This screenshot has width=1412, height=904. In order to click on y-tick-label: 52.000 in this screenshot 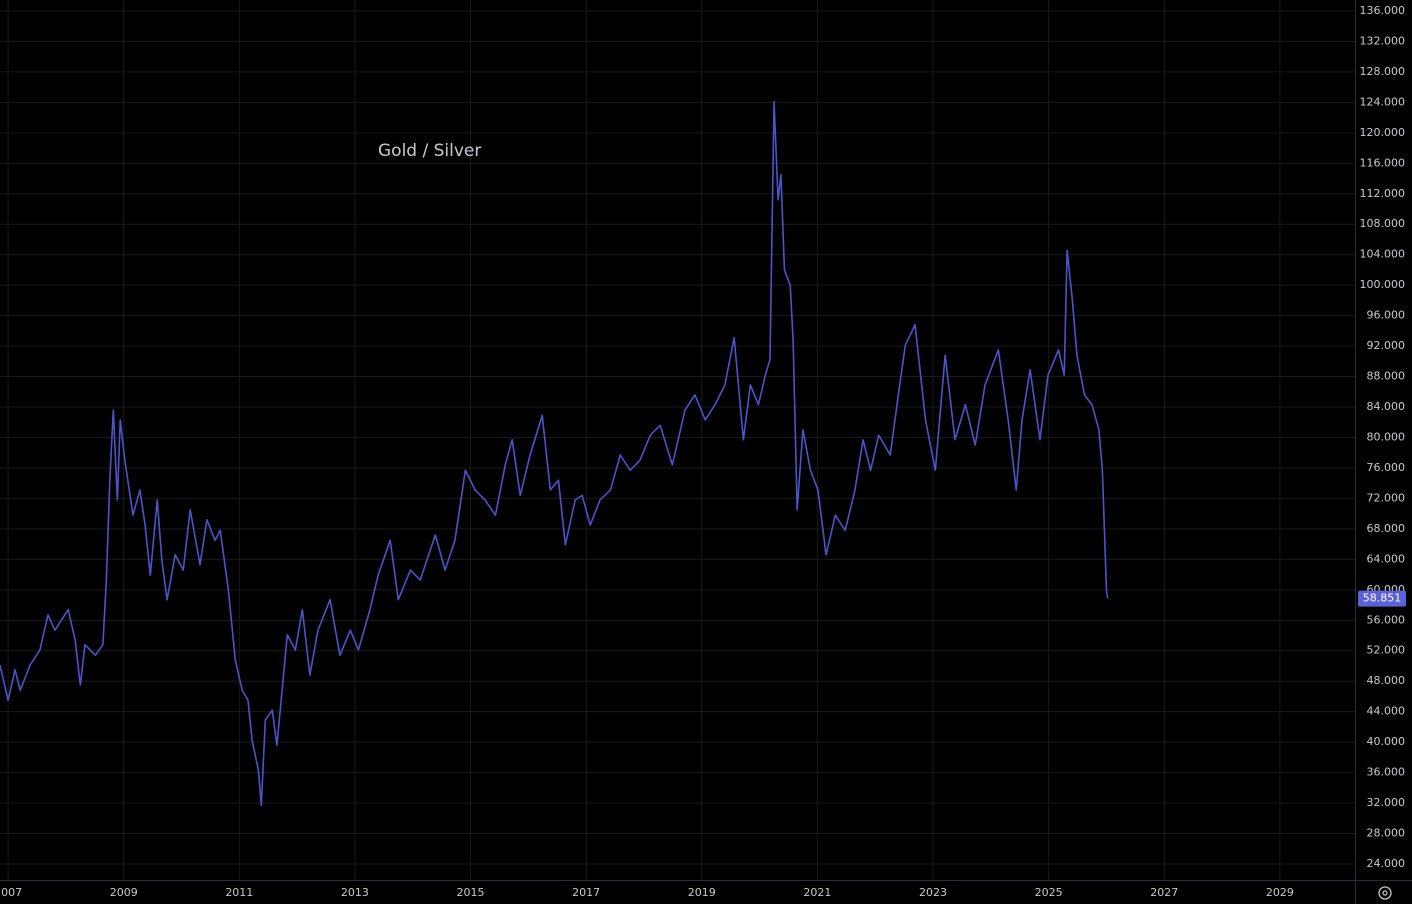, I will do `click(1386, 650)`.